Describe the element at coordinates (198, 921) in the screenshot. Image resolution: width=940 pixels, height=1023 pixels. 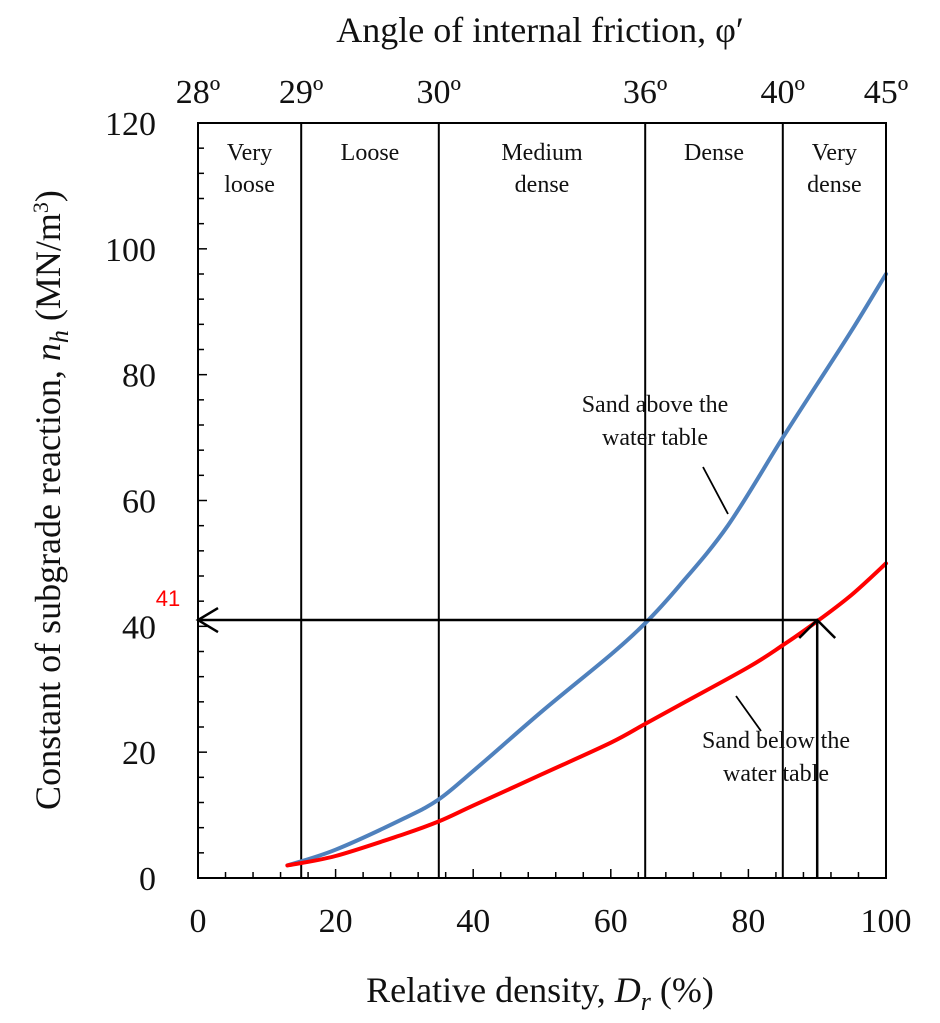
I see `x-tick-label: 0` at that location.